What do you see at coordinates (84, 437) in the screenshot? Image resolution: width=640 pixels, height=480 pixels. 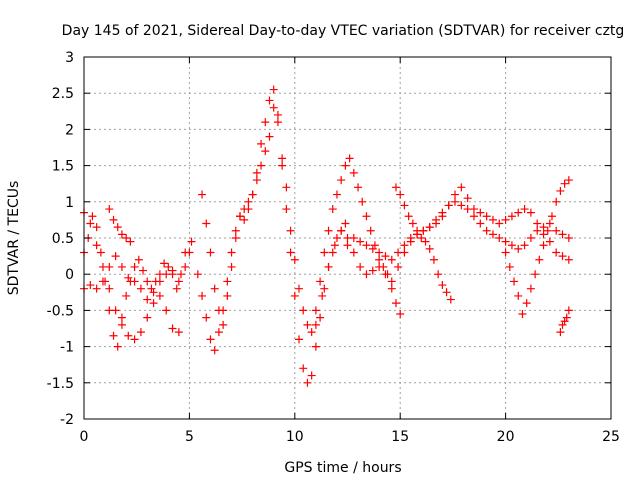 I see `x-tick-label: 0` at bounding box center [84, 437].